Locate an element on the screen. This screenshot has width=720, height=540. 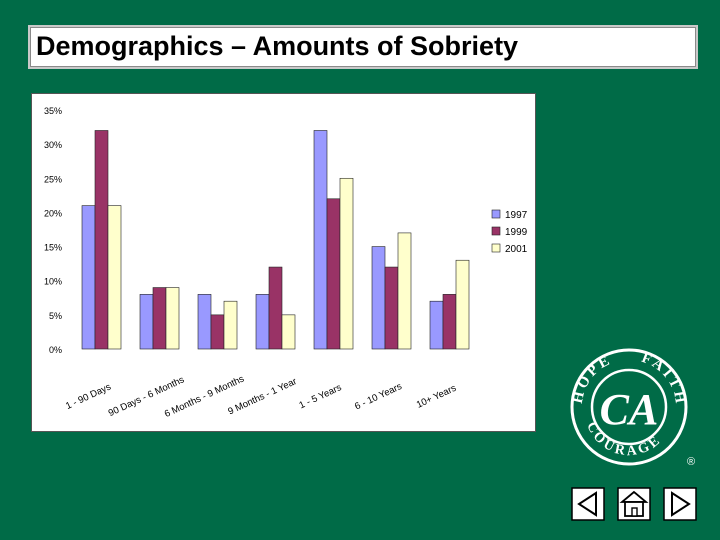
slide-title-box: Demographics – Amounts of Sobriety is located at coordinates (363, 47).